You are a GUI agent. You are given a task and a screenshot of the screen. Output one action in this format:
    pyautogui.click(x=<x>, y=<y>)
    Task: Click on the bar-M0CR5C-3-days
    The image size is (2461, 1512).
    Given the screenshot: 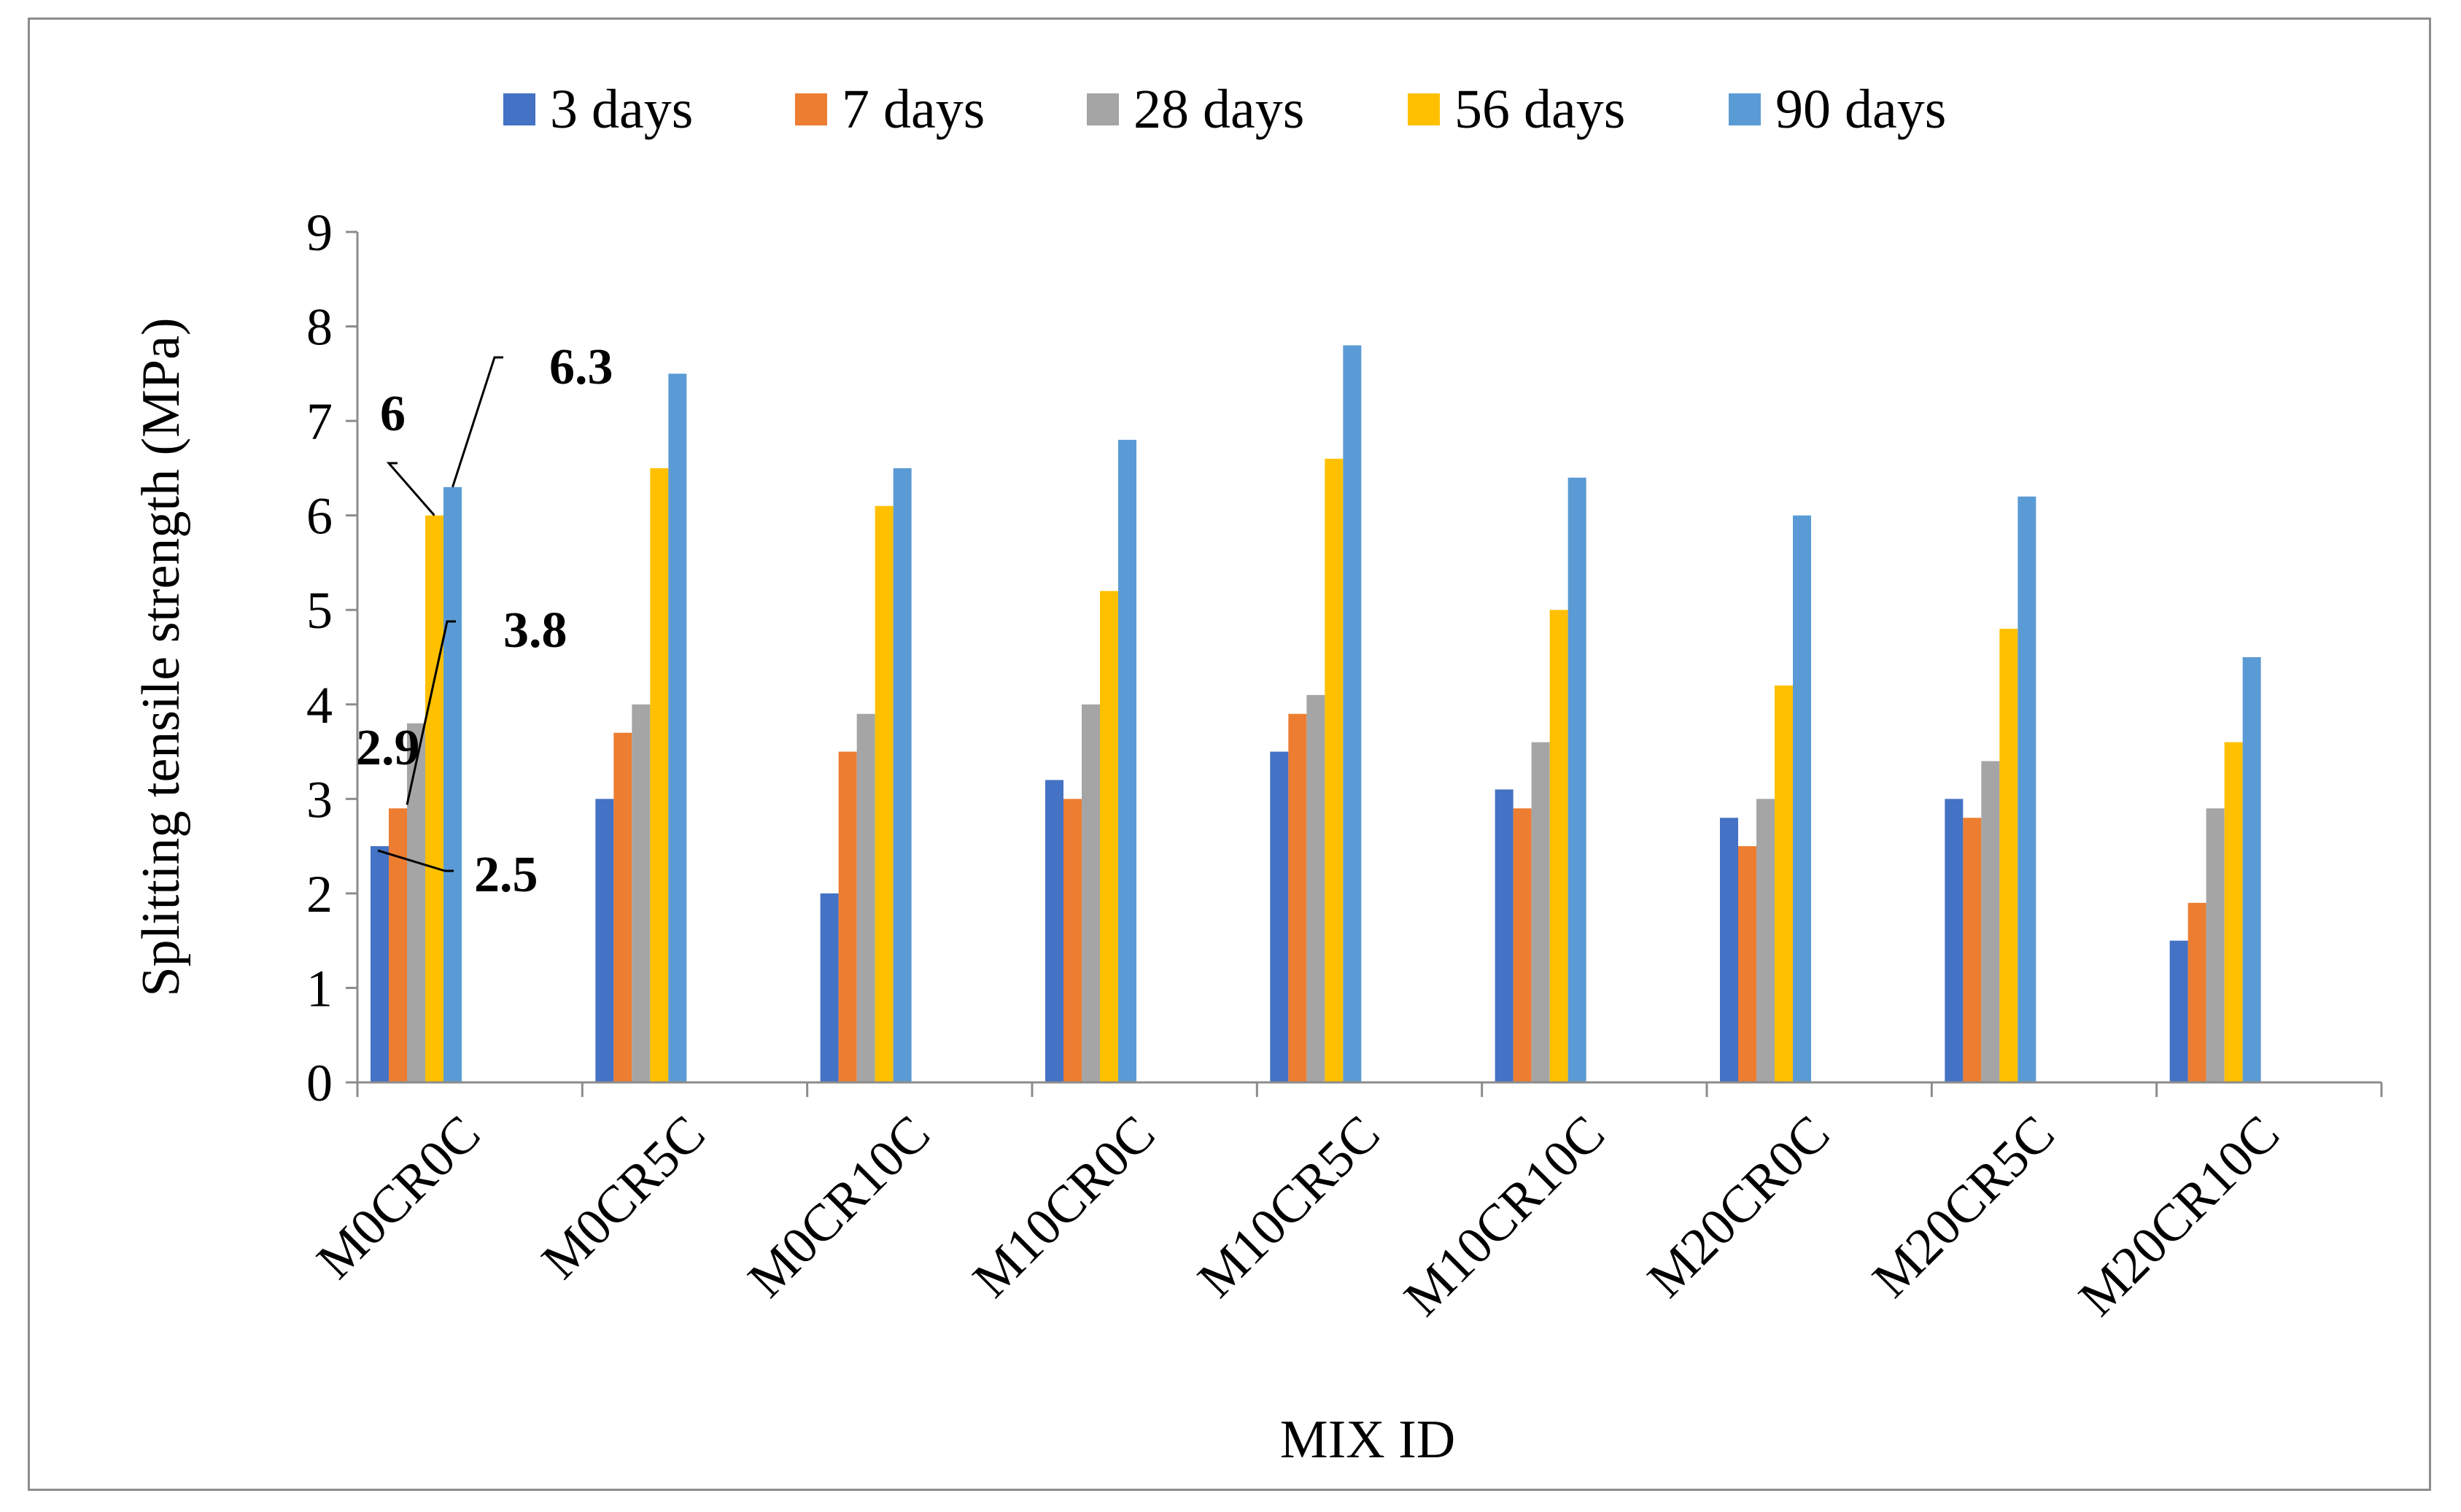 What is the action you would take?
    pyautogui.click(x=604, y=940)
    